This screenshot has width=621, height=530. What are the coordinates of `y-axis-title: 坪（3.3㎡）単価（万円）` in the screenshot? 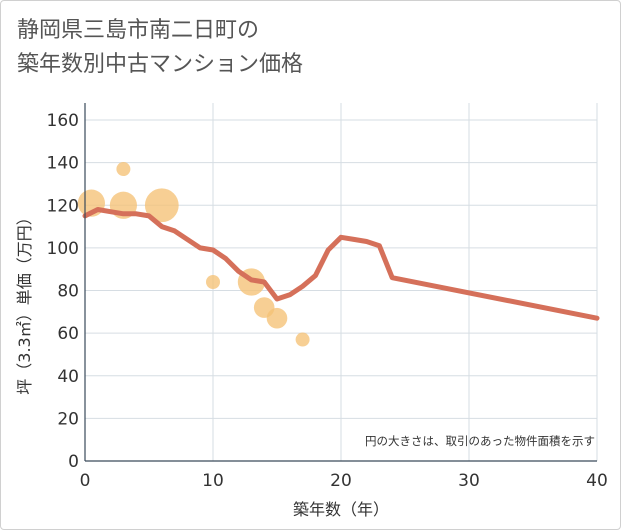 It's located at (24, 301).